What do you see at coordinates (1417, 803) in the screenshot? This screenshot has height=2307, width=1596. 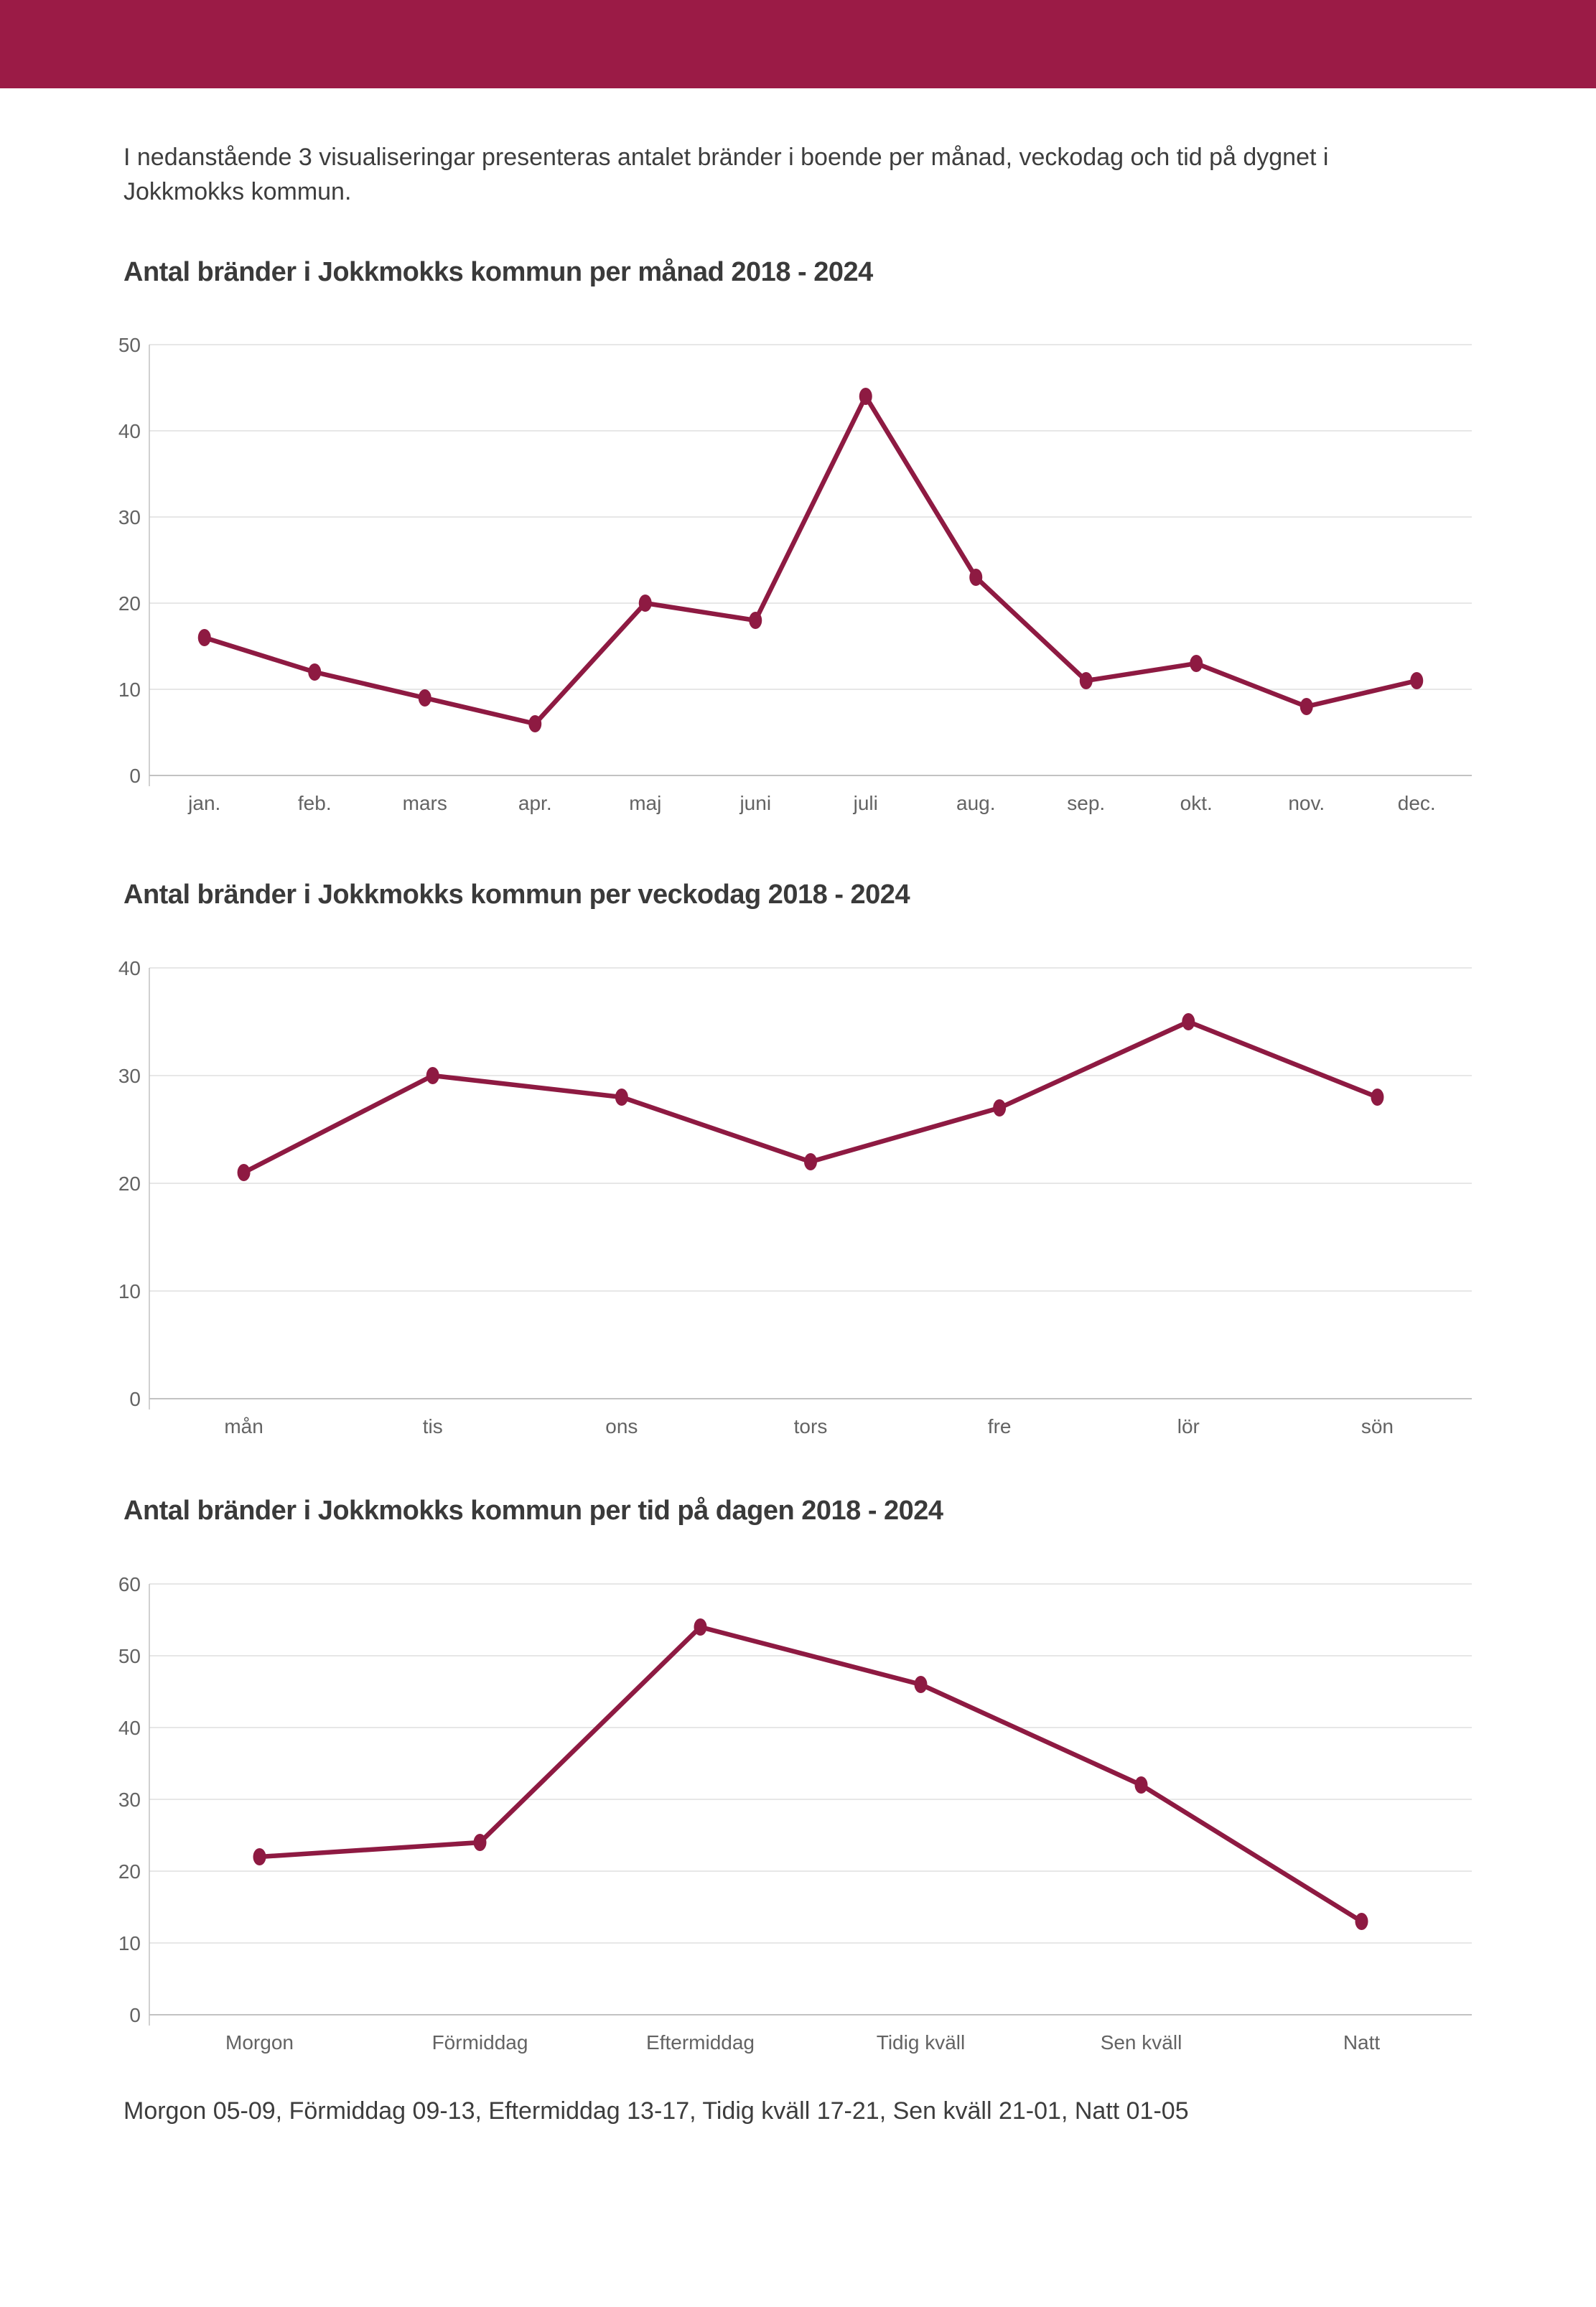 I see `svg-text: dec.` at bounding box center [1417, 803].